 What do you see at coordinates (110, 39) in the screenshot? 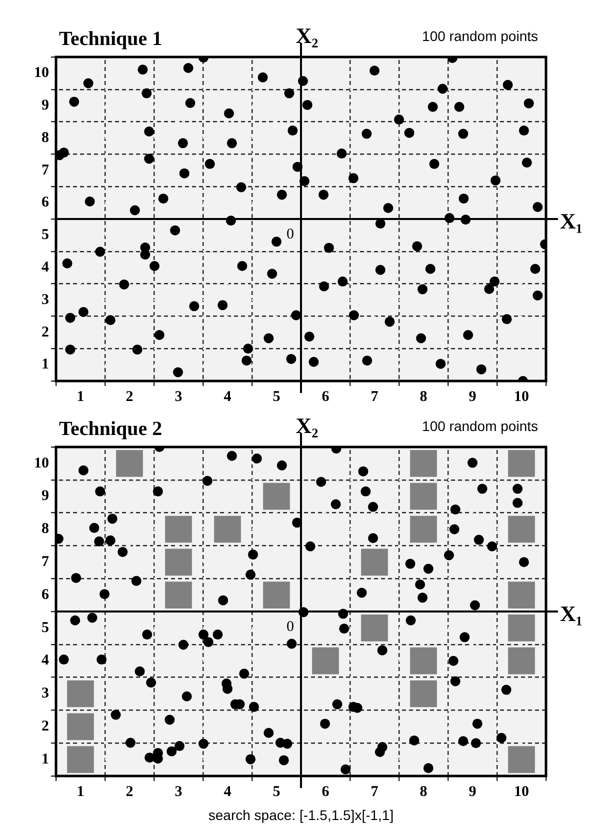
I see `chart-title: Technique 1` at bounding box center [110, 39].